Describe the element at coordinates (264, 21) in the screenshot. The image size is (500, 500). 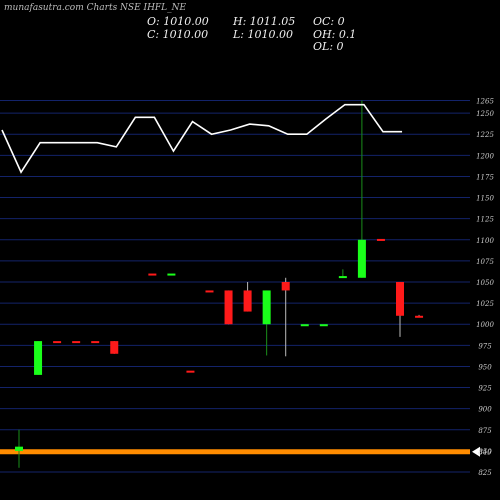
I see `high-value: H: 1011.05` at that location.